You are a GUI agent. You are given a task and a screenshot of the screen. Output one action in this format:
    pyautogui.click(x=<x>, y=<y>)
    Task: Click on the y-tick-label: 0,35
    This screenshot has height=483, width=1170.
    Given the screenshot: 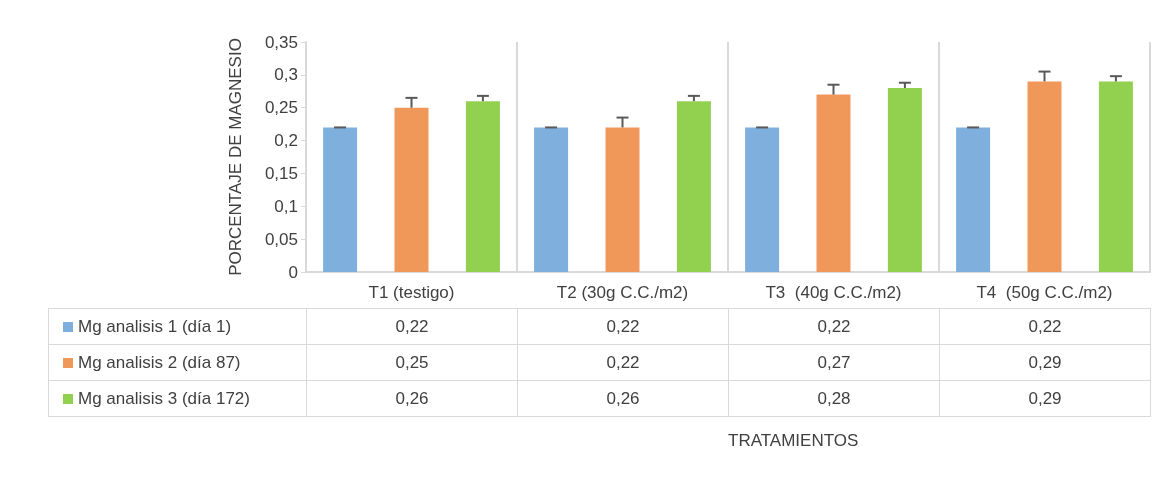 What is the action you would take?
    pyautogui.click(x=281, y=42)
    